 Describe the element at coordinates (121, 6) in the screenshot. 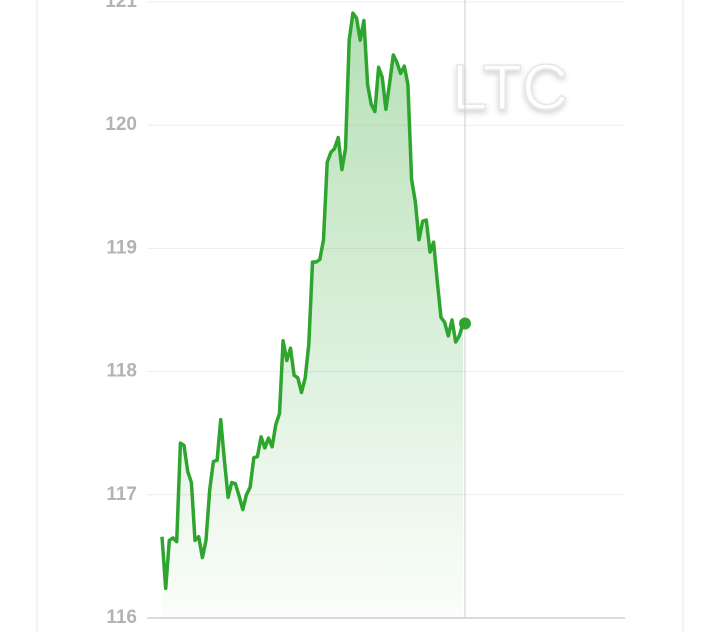

I see `y-tick-label: 121` at that location.